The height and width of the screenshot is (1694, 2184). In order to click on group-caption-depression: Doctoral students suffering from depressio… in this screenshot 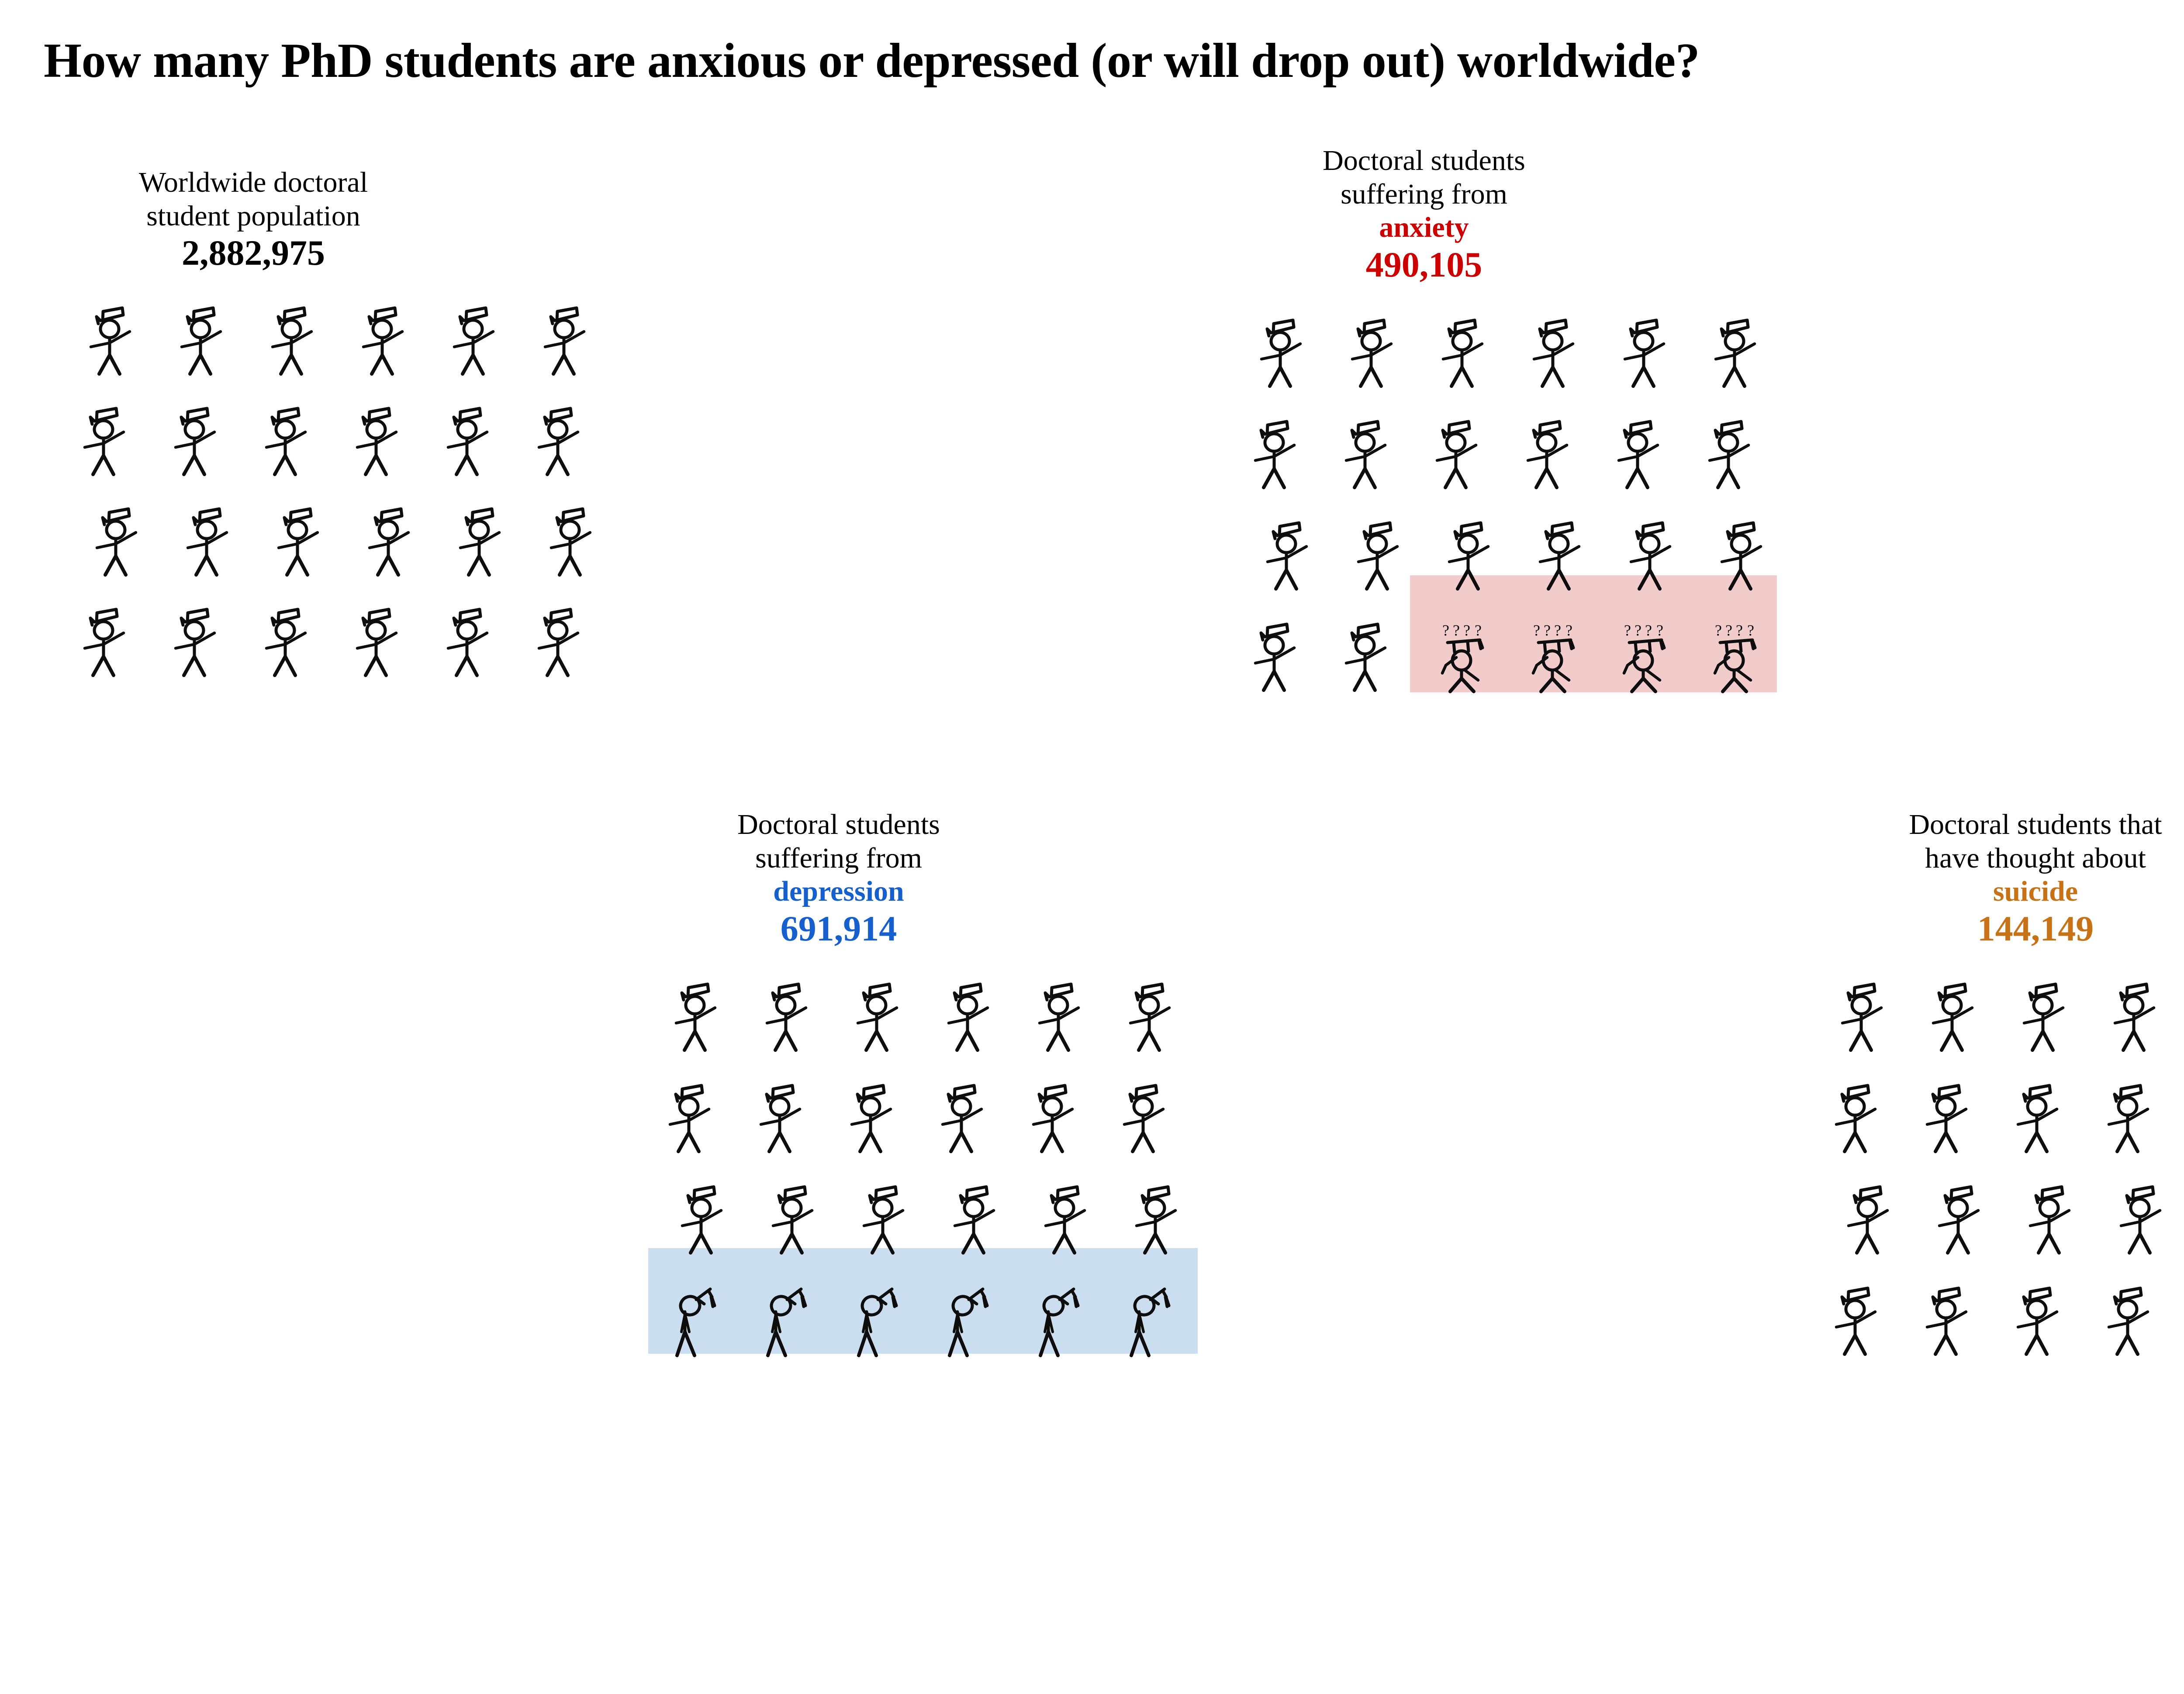, I will do `click(838, 878)`.